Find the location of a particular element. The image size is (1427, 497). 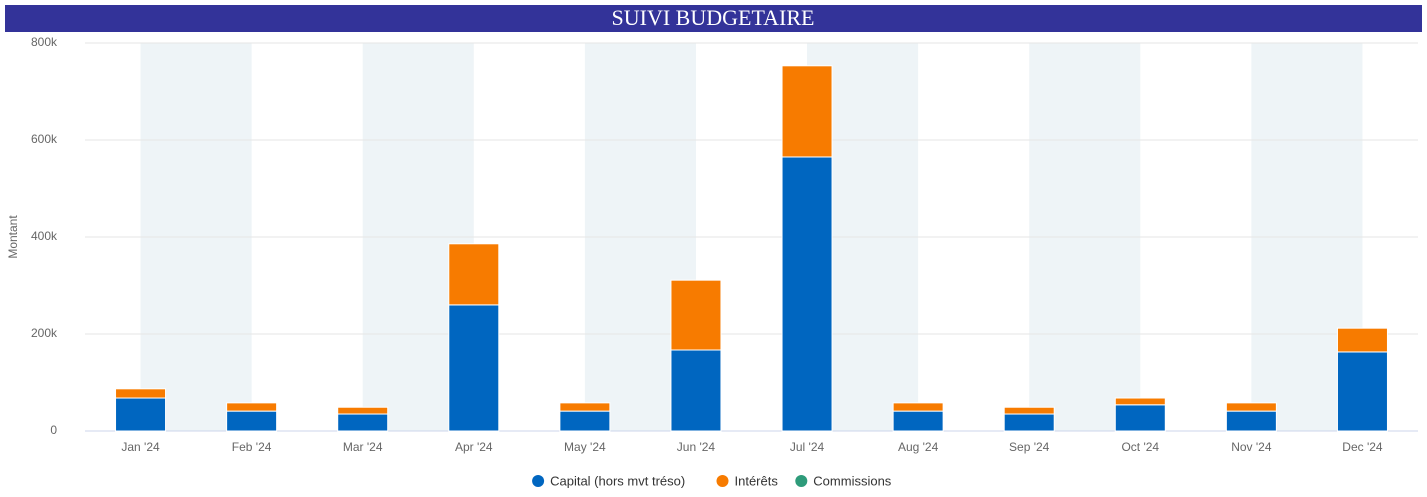

legend-label: Capital (hors mvt tréso) is located at coordinates (617, 480).